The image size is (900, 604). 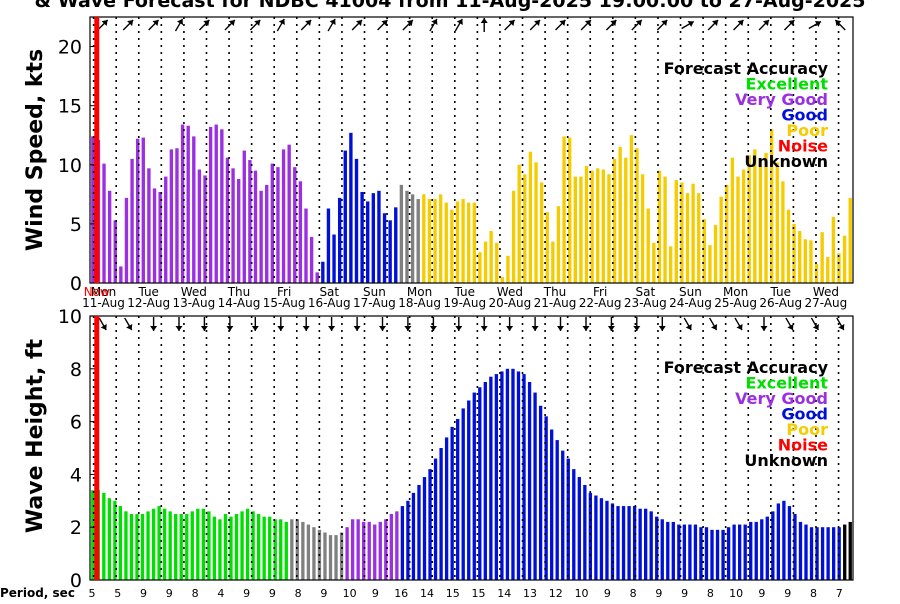 I want to click on day-name-label: Tue, so click(x=148, y=292).